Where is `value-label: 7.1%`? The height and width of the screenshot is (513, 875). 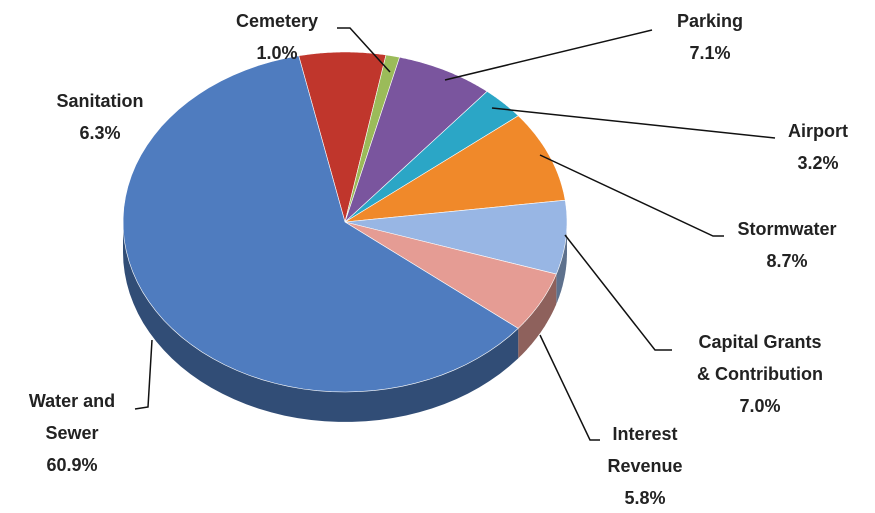 value-label: 7.1% is located at coordinates (709, 53).